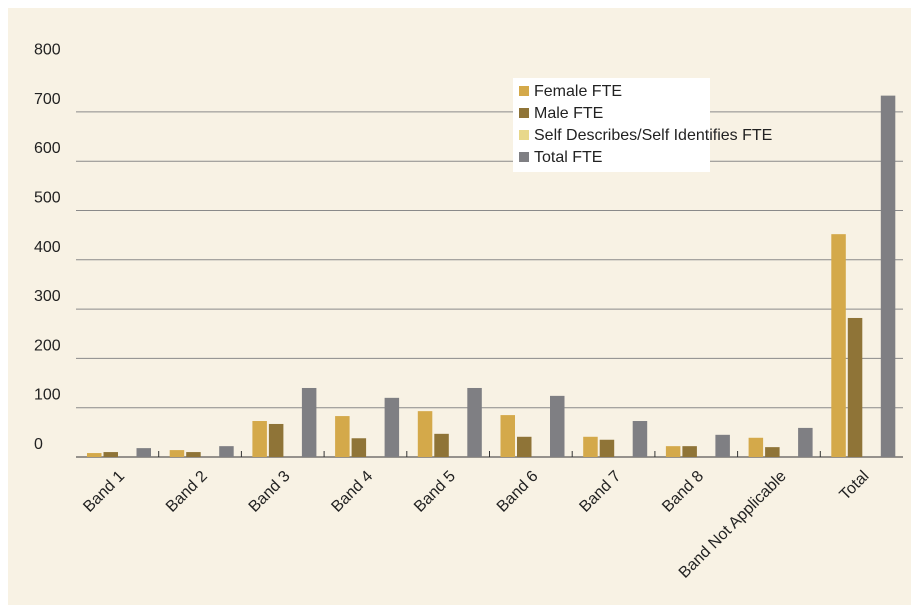 Image resolution: width=917 pixels, height=613 pixels. What do you see at coordinates (653, 135) in the screenshot?
I see `legend-label: Self Describes/Self Identifies FTE` at bounding box center [653, 135].